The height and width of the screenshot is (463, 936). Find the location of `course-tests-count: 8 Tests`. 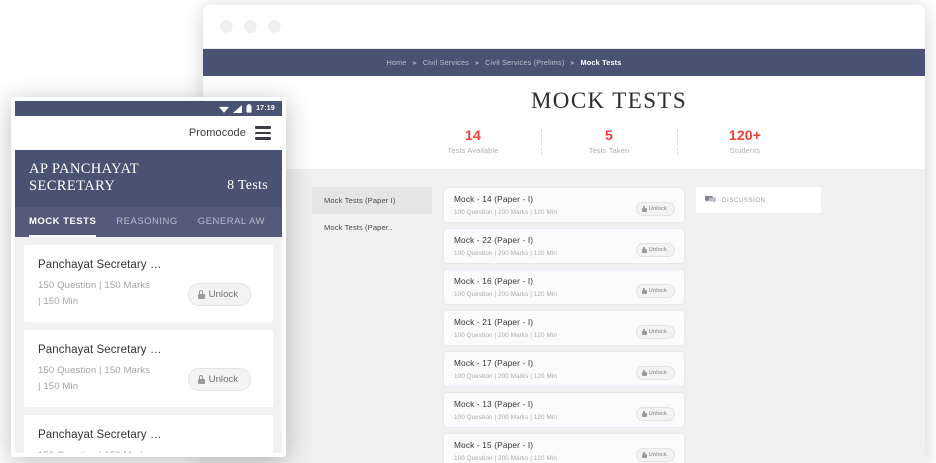

course-tests-count: 8 Tests is located at coordinates (247, 185).